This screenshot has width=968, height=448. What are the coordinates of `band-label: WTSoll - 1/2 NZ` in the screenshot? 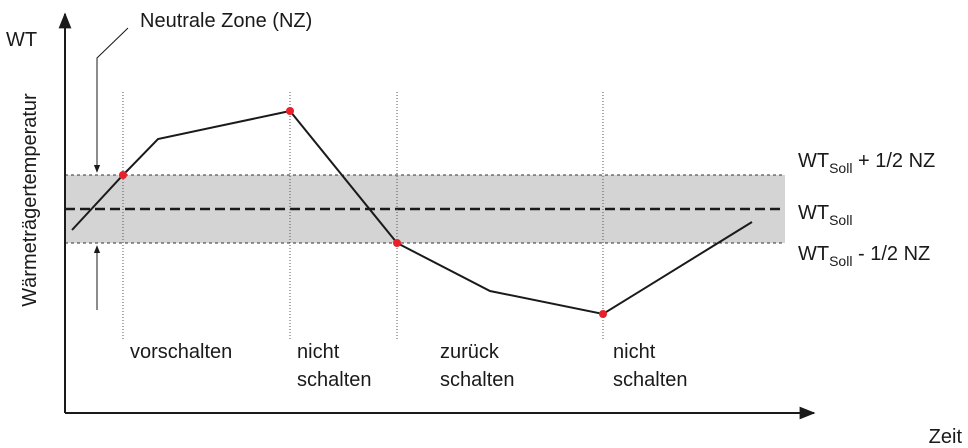 It's located at (864, 256).